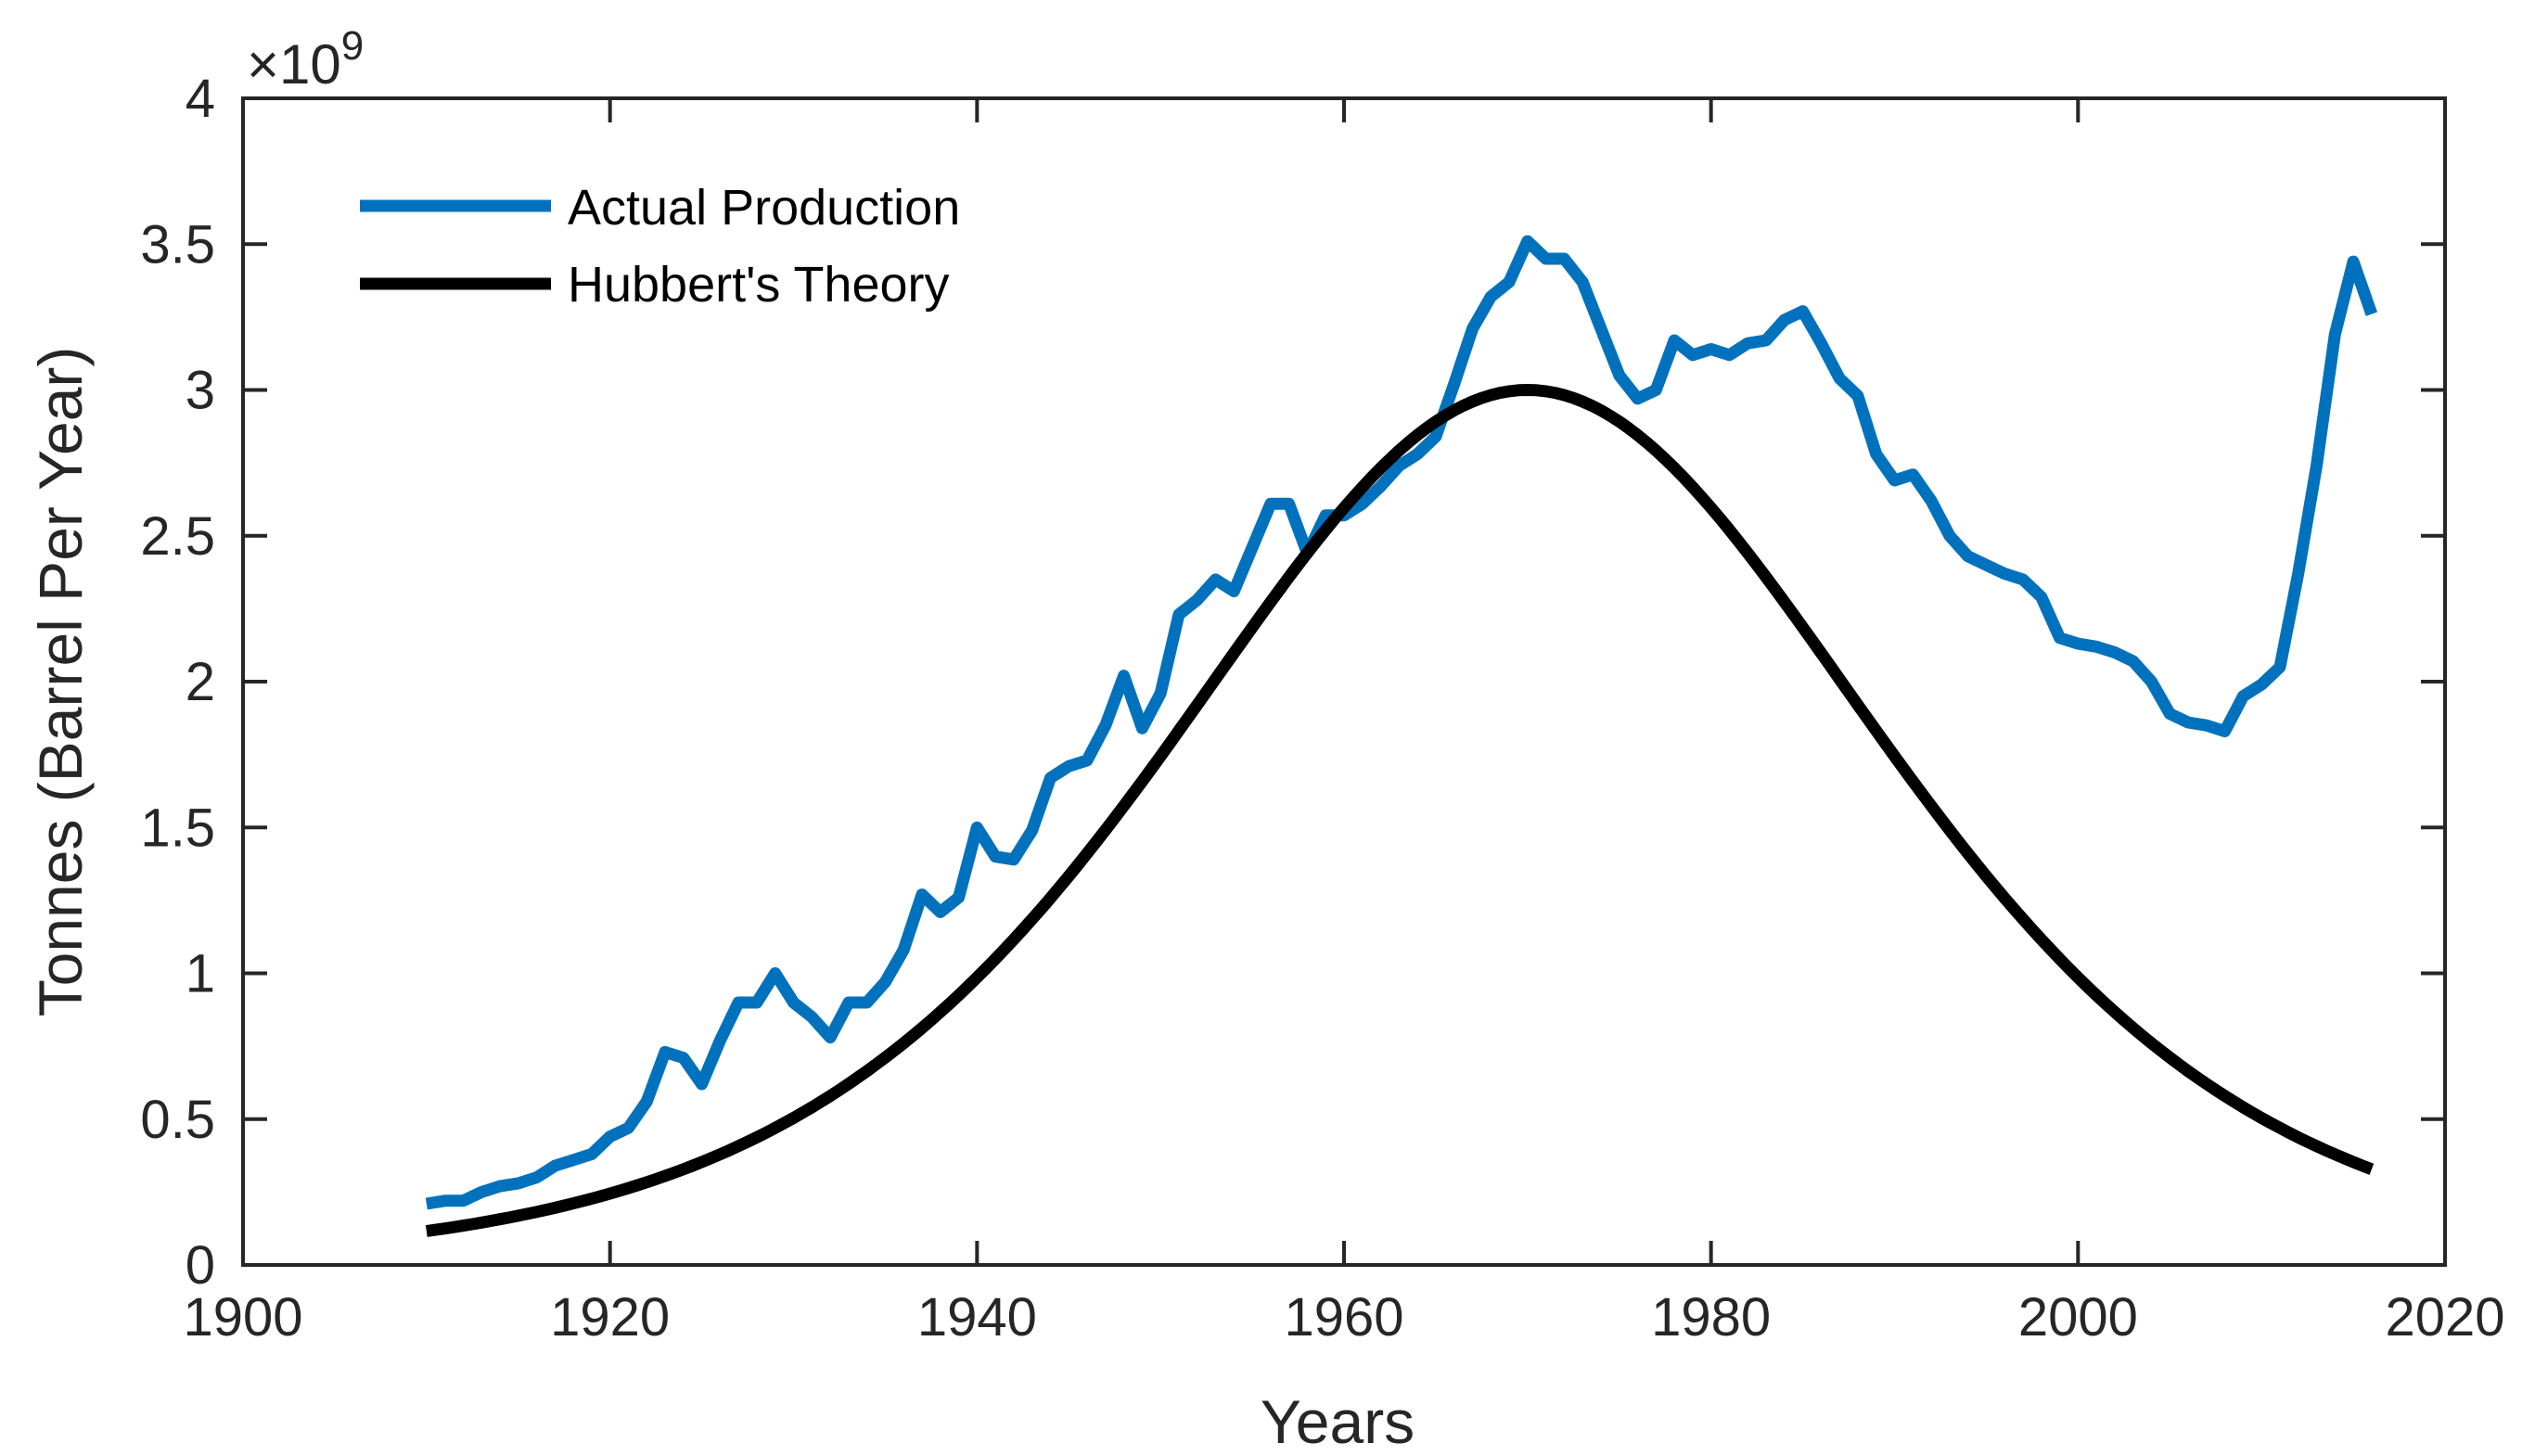 This screenshot has height=1456, width=2535. What do you see at coordinates (200, 682) in the screenshot?
I see `y-tick-label: 2` at bounding box center [200, 682].